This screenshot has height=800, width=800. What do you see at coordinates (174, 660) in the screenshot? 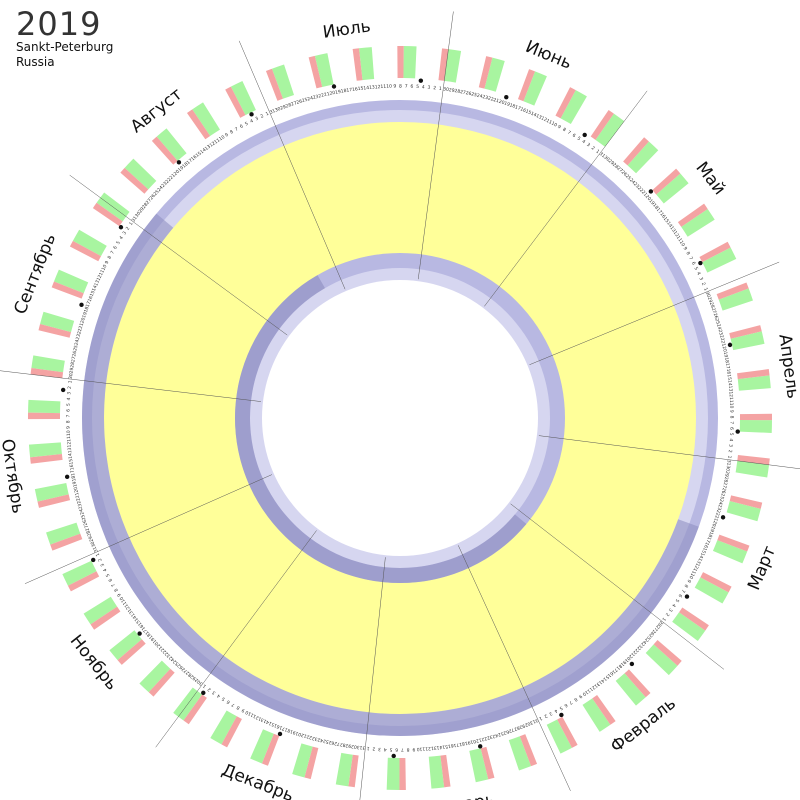
I see `day-number: 24` at bounding box center [174, 660].